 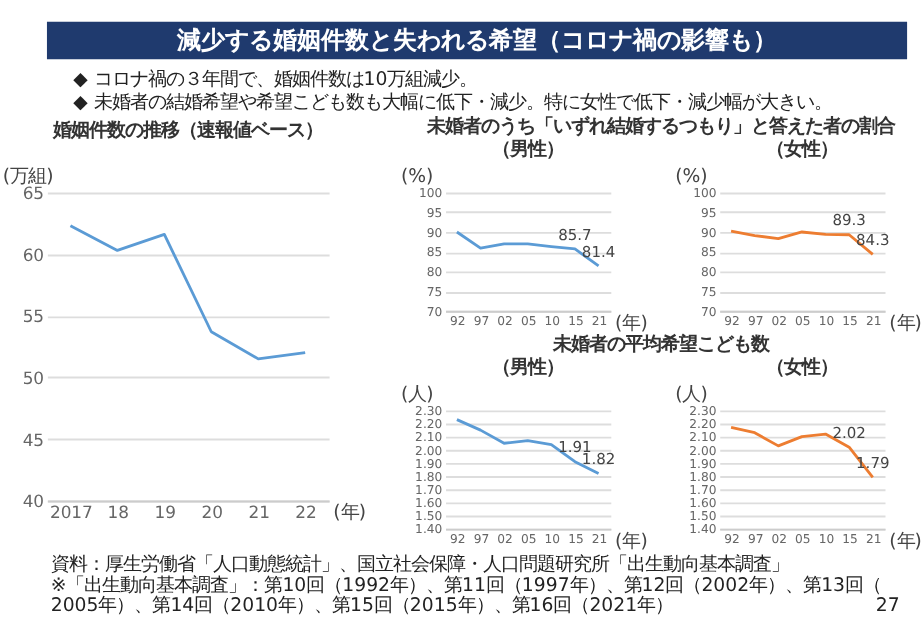 What do you see at coordinates (33, 501) in the screenshot?
I see `y-tick-label: 40` at bounding box center [33, 501].